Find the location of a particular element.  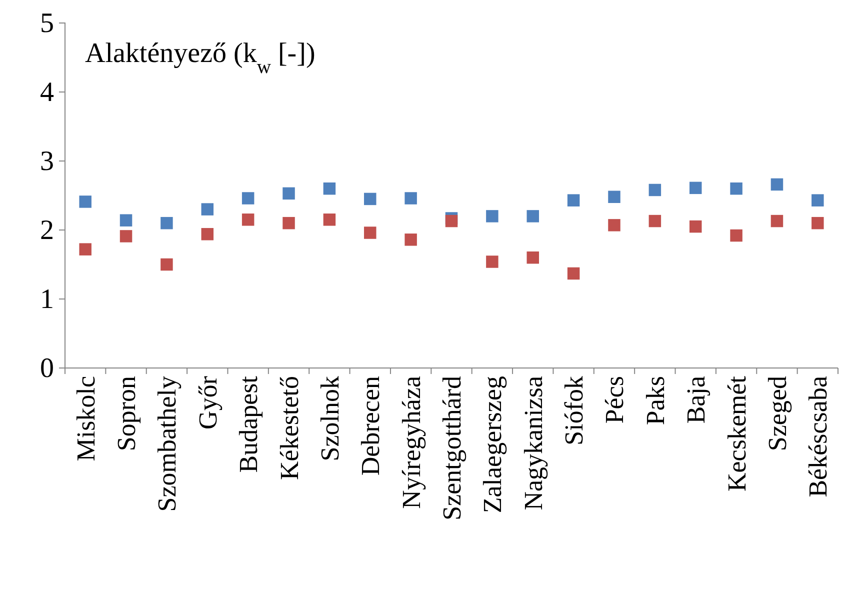

y-tick-label: 2 is located at coordinates (47, 230).